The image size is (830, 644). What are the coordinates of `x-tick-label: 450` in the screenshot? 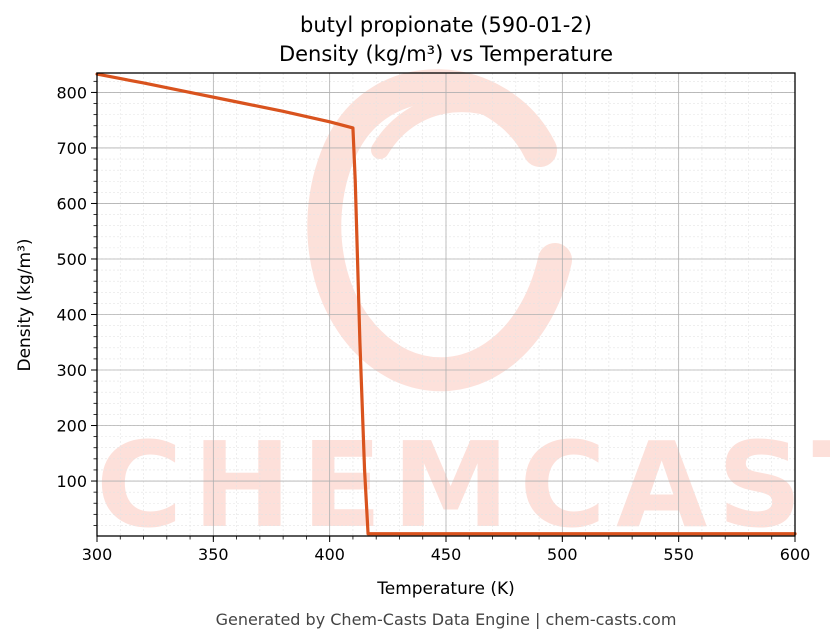 It's located at (446, 554).